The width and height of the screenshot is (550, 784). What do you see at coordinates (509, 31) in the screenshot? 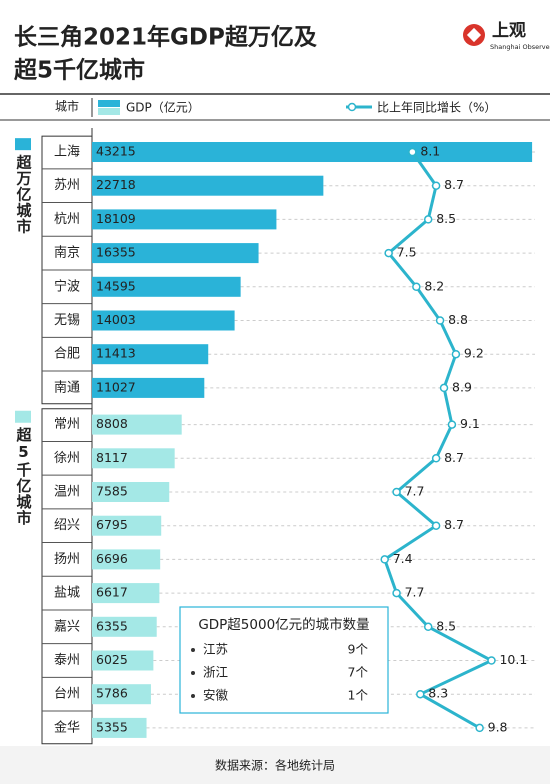
I see `logo-text: 上观` at bounding box center [509, 31].